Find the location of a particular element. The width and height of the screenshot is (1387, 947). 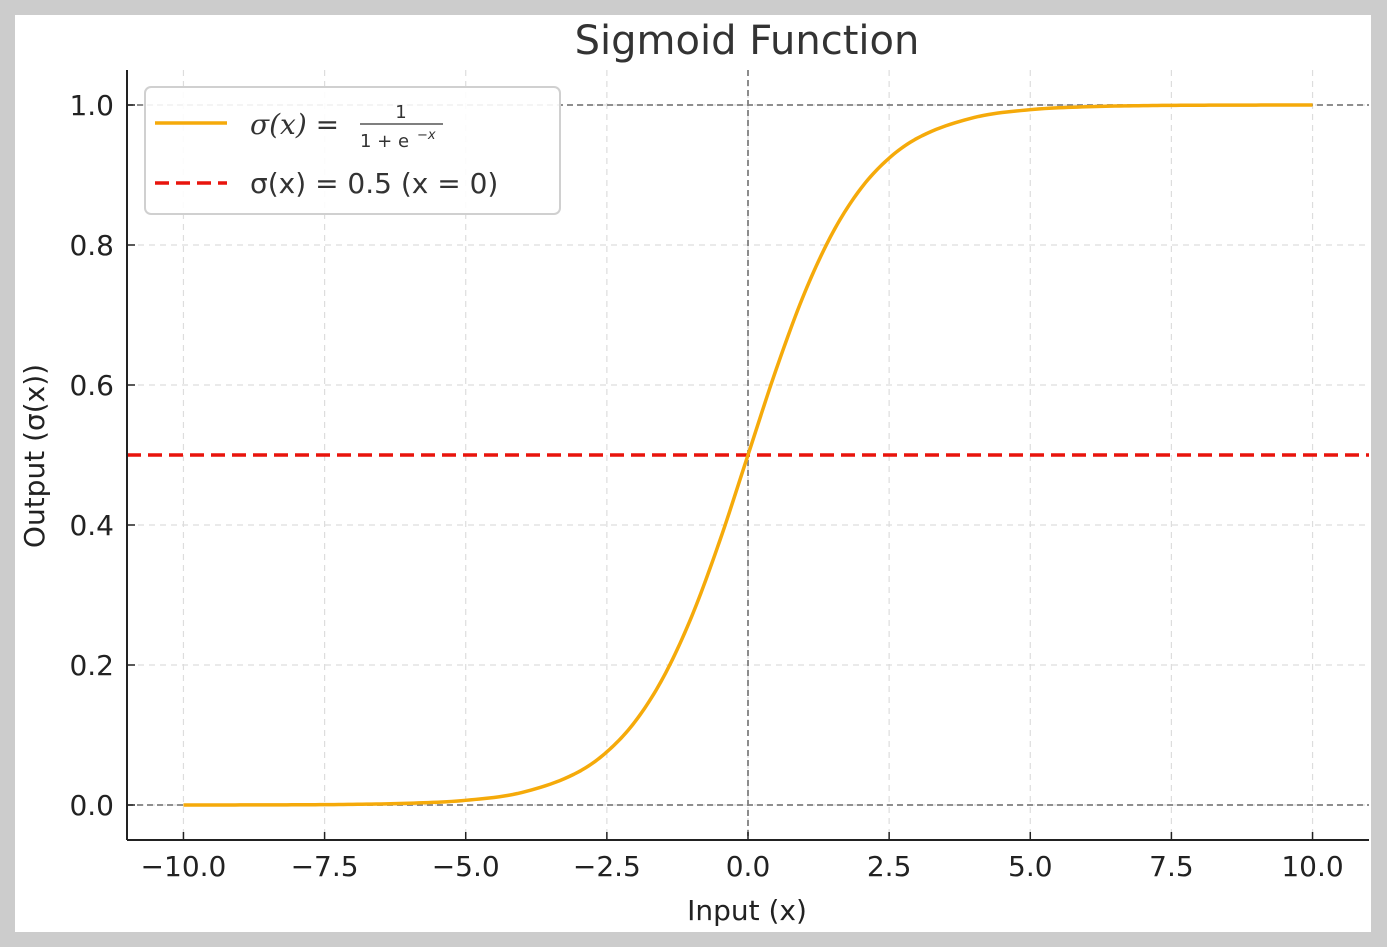

y-tick-label: 1.0 is located at coordinates (91, 105).